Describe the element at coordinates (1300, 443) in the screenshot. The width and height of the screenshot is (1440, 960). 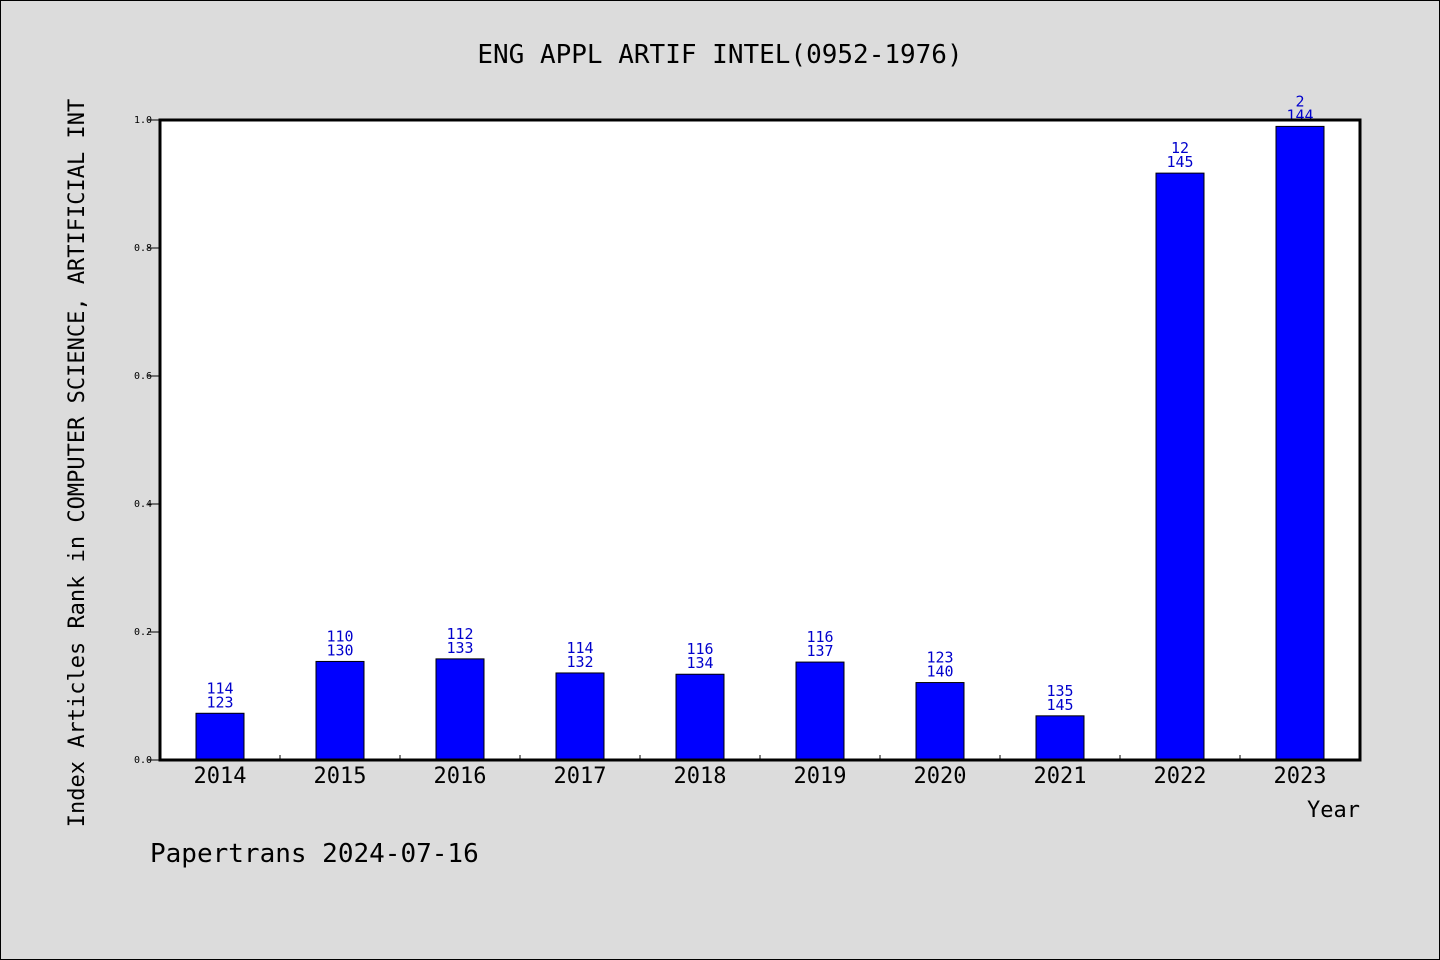
I see `bar-2023` at that location.